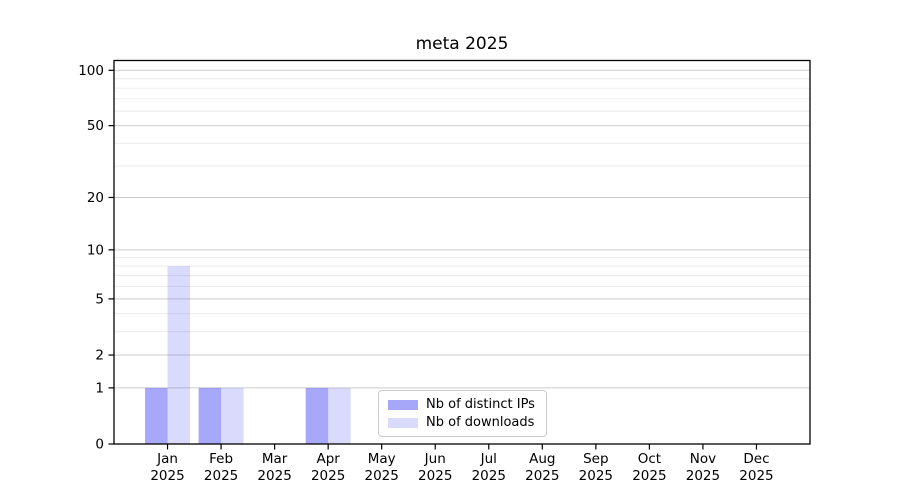  What do you see at coordinates (649, 459) in the screenshot?
I see `x-tick-label-month: Oct` at bounding box center [649, 459].